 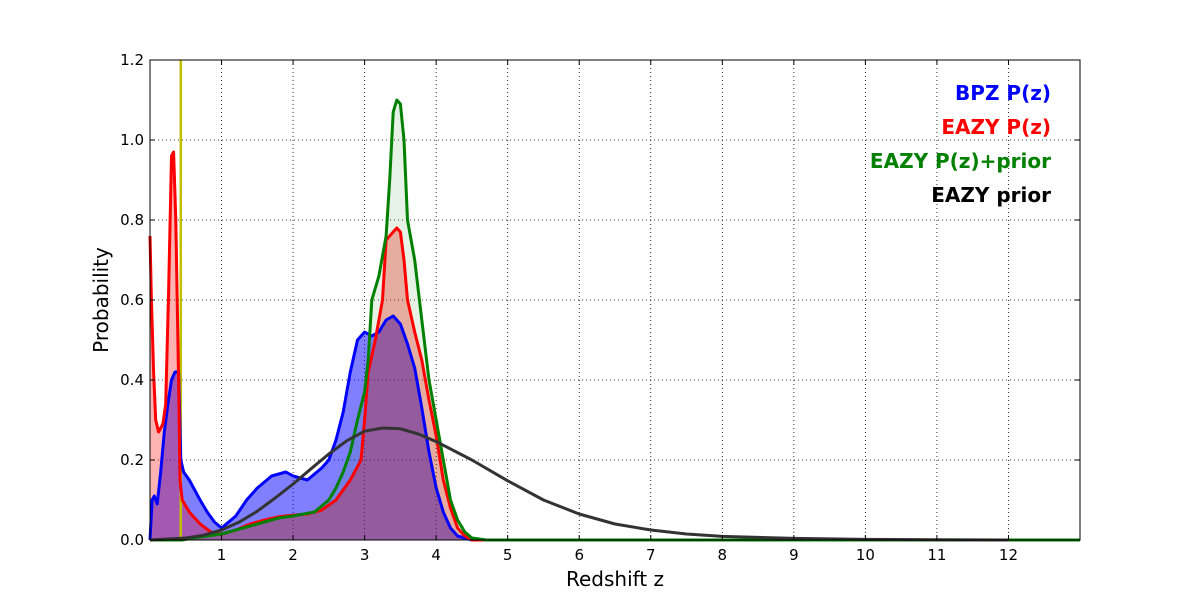 What do you see at coordinates (991, 195) in the screenshot?
I see `legend-entry-eazy-prior: EAZY prior` at bounding box center [991, 195].